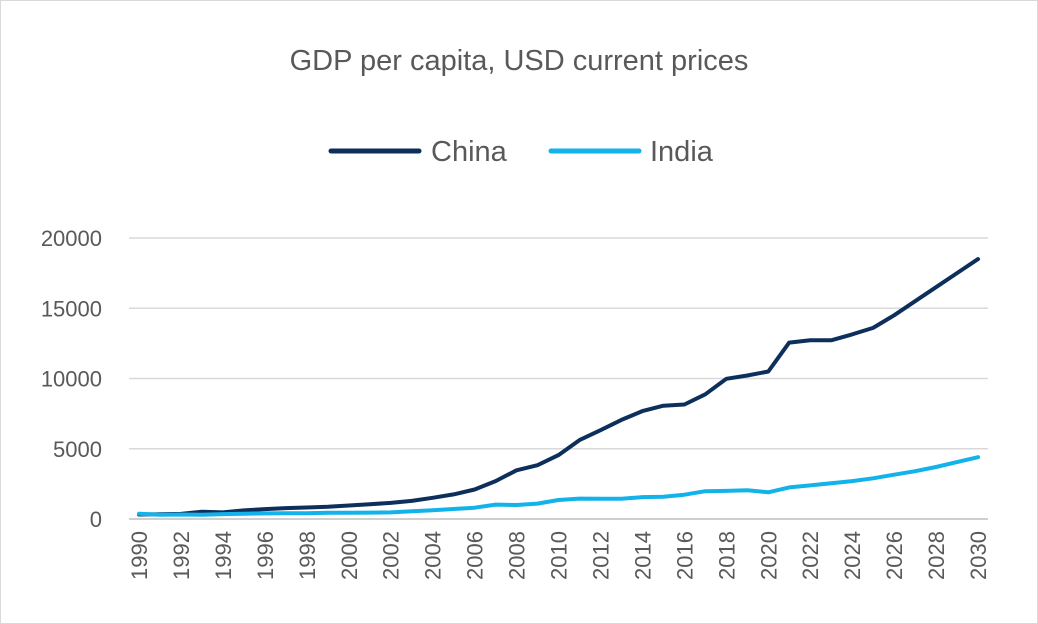  Describe the element at coordinates (96, 519) in the screenshot. I see `y-tick-label: 0` at that location.